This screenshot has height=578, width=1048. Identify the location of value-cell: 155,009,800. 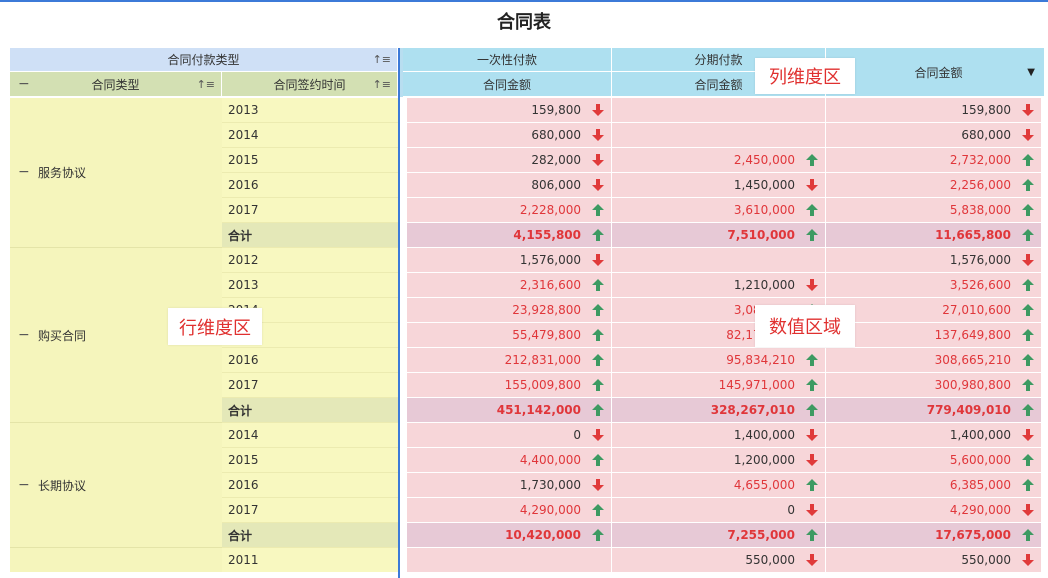
(509, 385).